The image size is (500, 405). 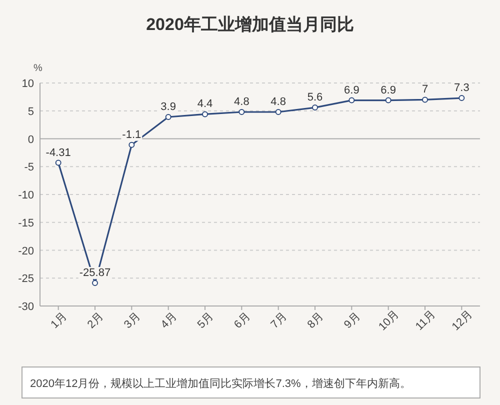 I want to click on text: 2020年12月份，规模以上工业增加值同比实际增长7.3%，增速创下年内新高。, so click(x=220, y=383).